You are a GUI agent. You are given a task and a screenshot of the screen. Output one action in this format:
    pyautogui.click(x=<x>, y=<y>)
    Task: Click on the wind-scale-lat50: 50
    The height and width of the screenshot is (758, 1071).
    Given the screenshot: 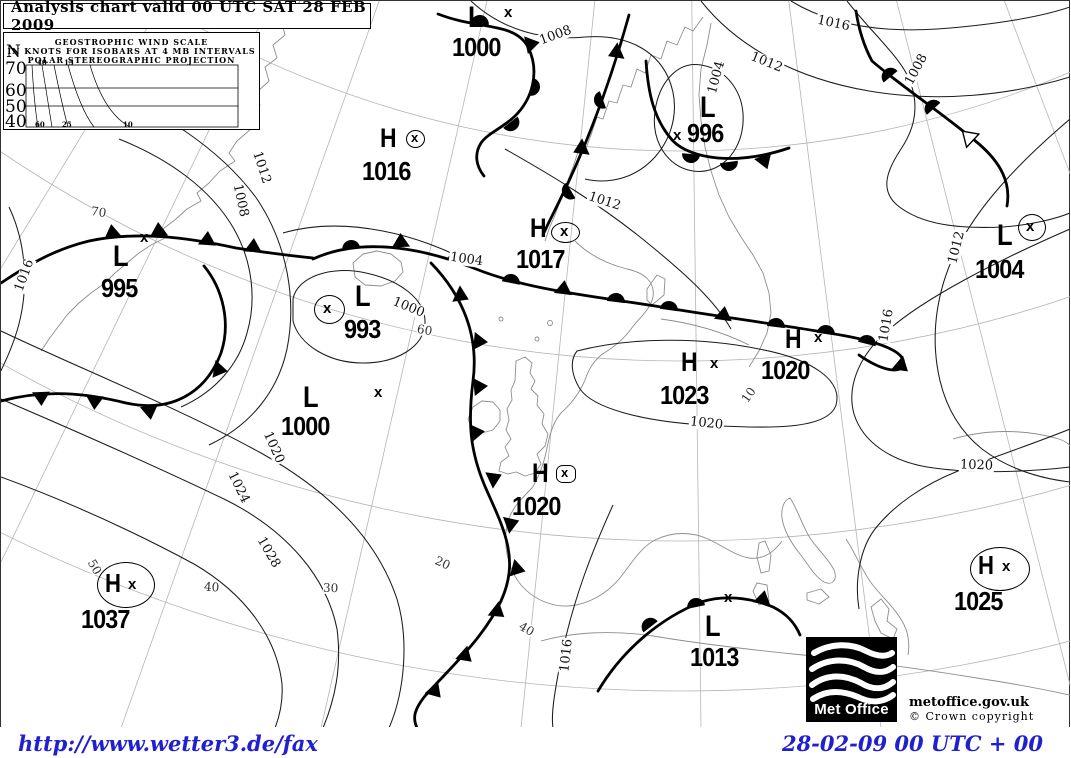 What is the action you would take?
    pyautogui.click(x=16, y=107)
    